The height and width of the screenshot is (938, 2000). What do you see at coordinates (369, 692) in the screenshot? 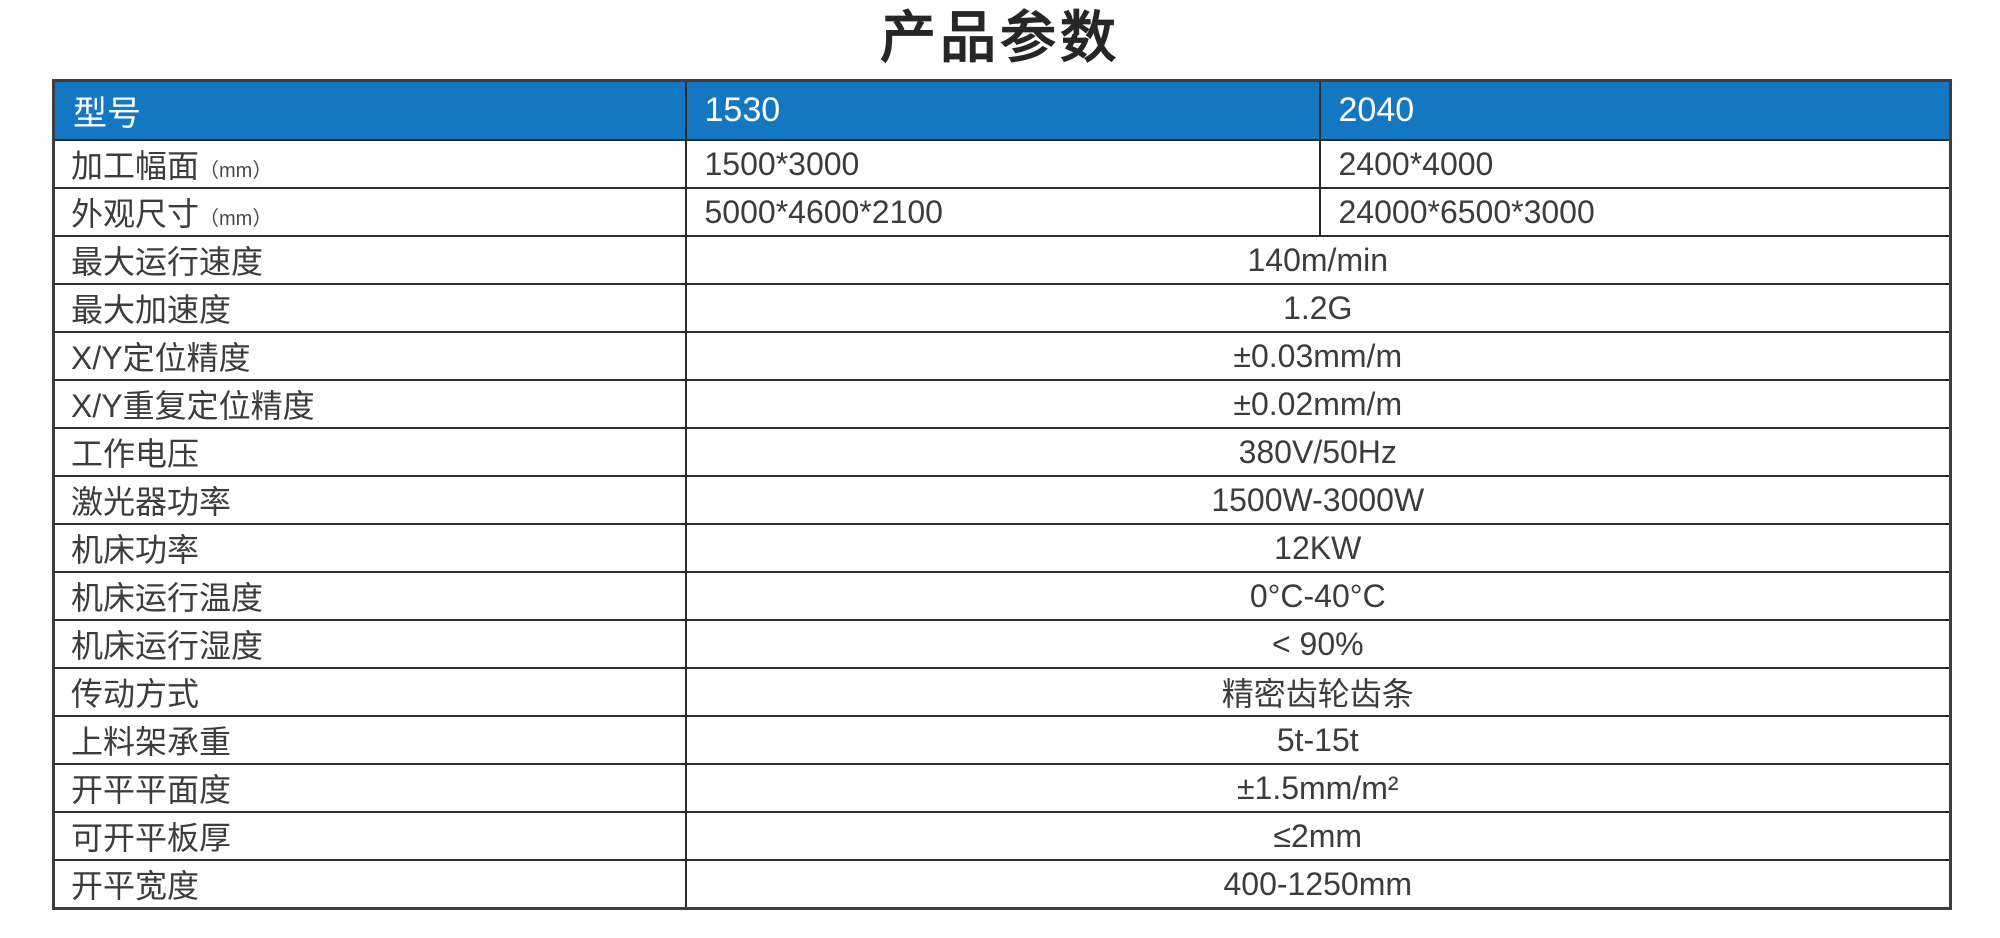
I see `row-label: 传动方式` at bounding box center [369, 692].